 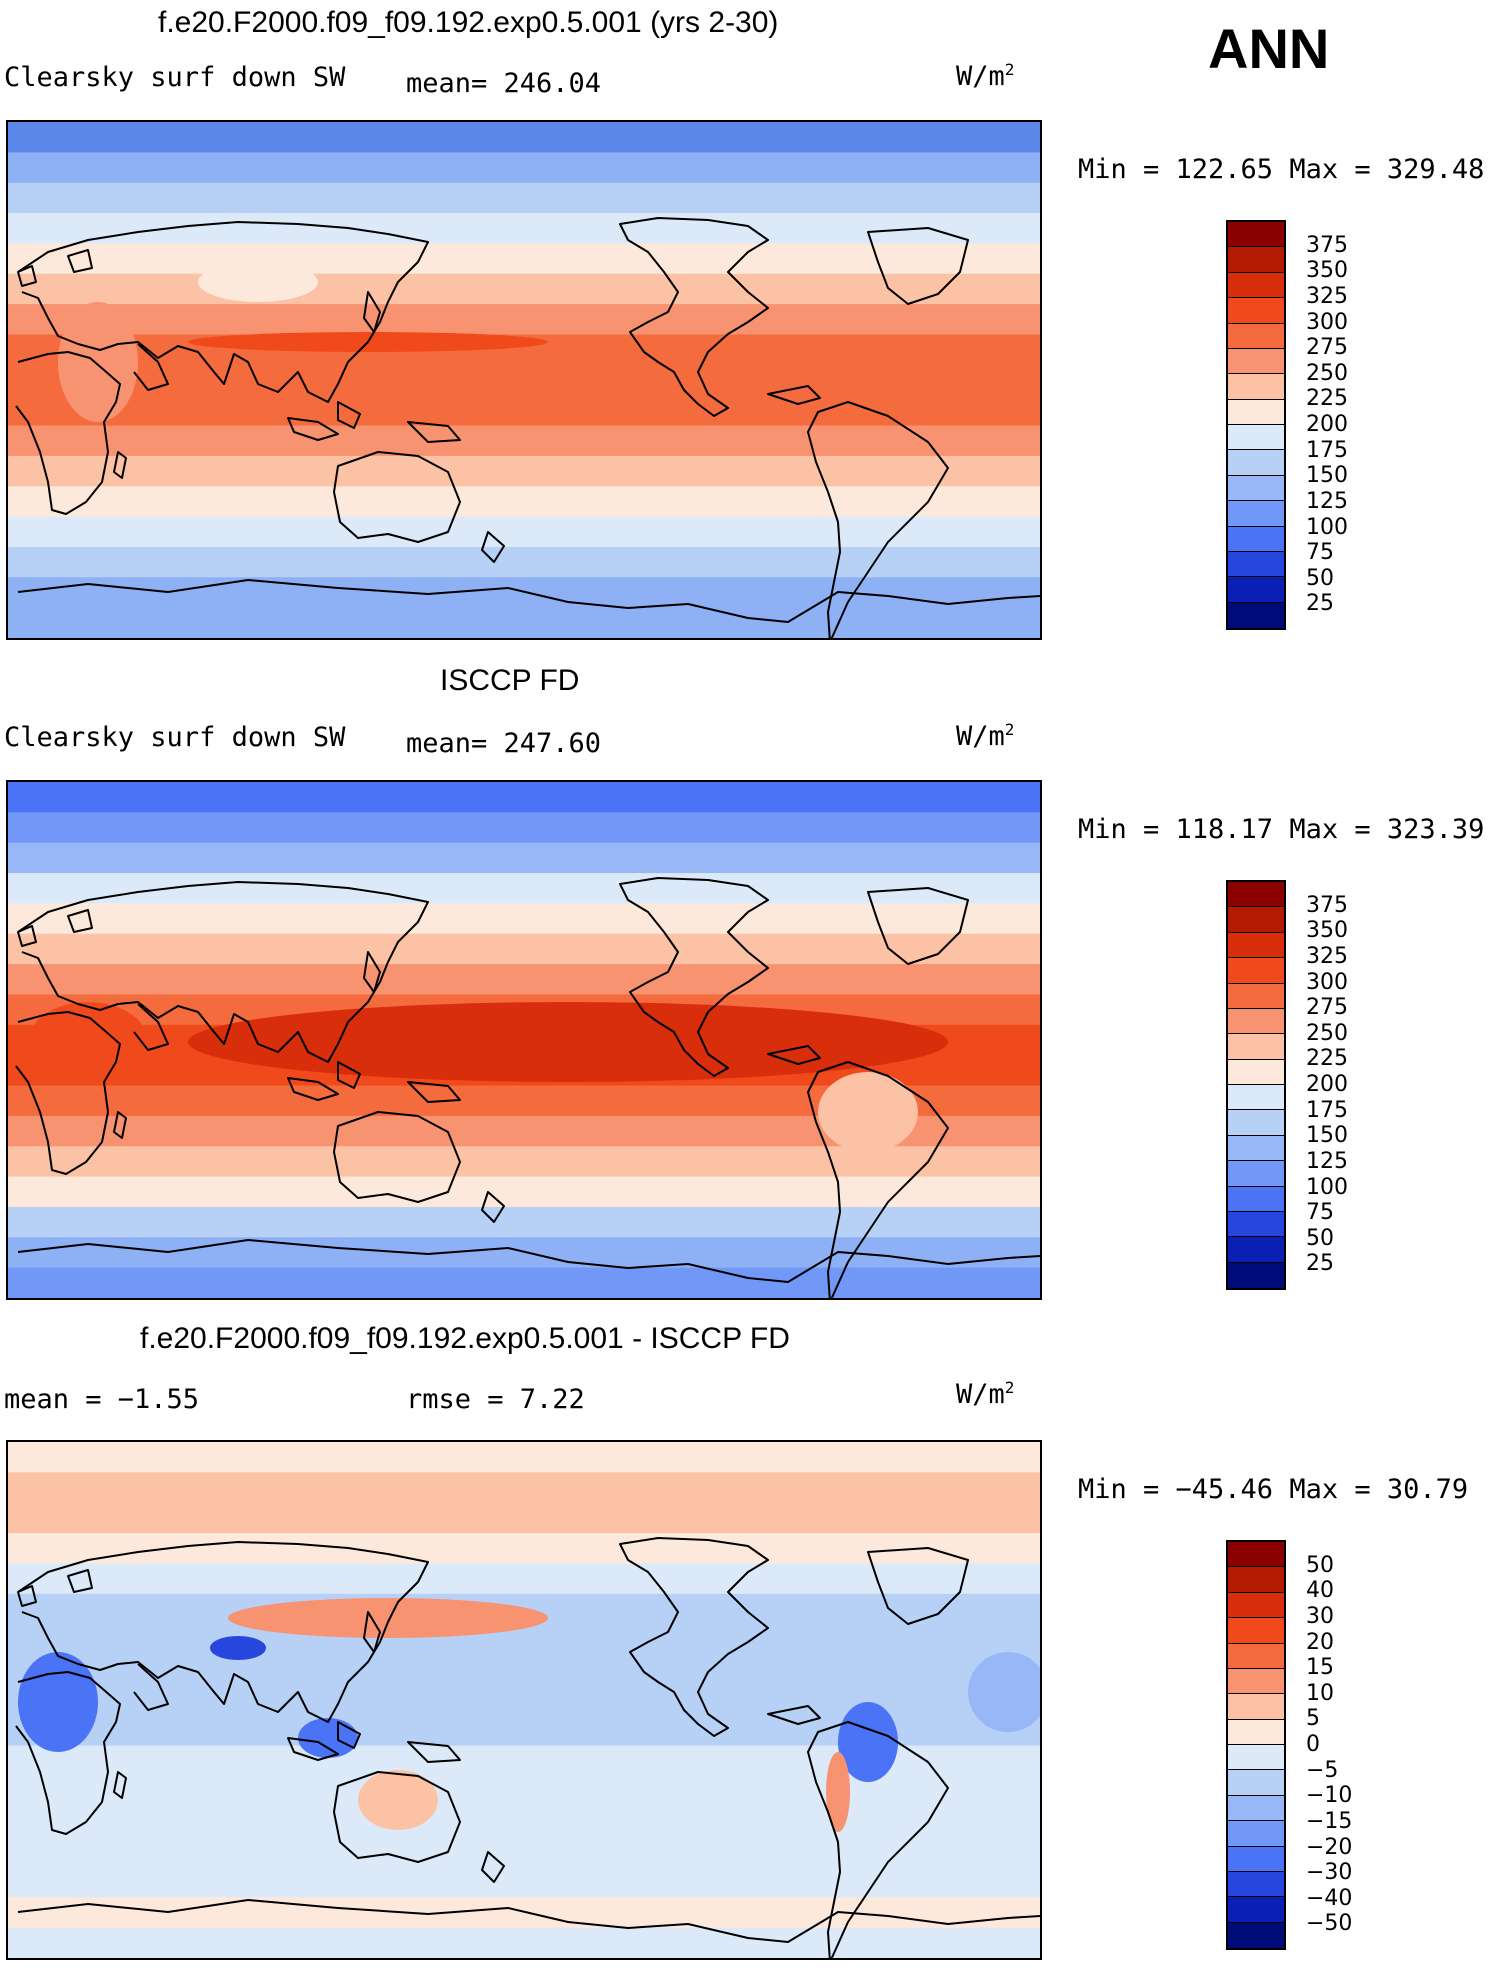 What do you see at coordinates (1327, 450) in the screenshot?
I see `colorbar-label: 175` at bounding box center [1327, 450].